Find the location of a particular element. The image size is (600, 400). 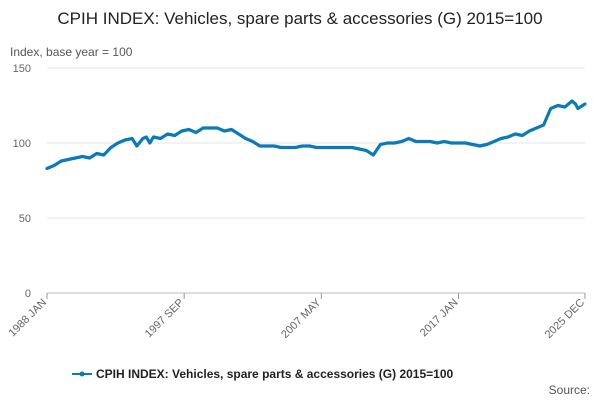

x-tick-label: 2025 DEC is located at coordinates (565, 319).